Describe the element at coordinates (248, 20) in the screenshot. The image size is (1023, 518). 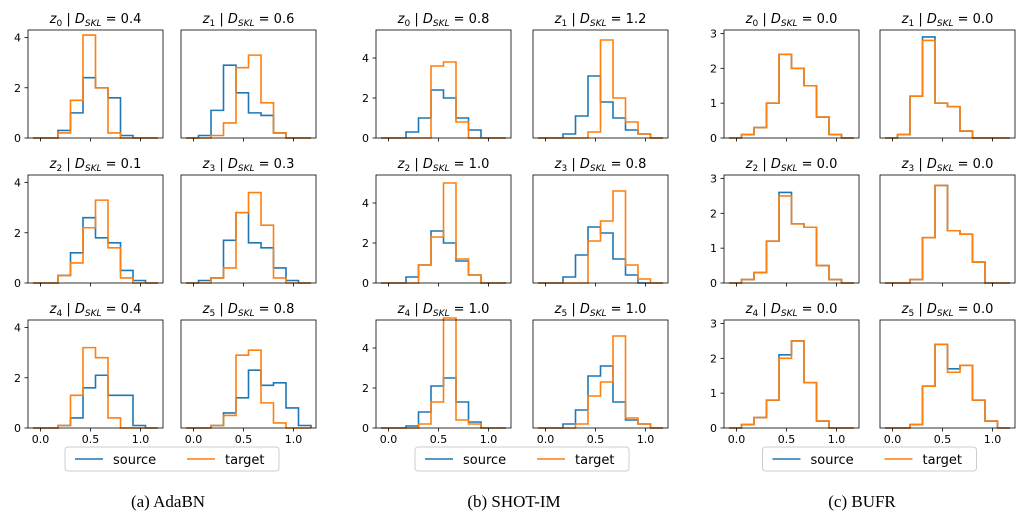
I see `panel-title: z1 | DSKL = 0.6` at that location.